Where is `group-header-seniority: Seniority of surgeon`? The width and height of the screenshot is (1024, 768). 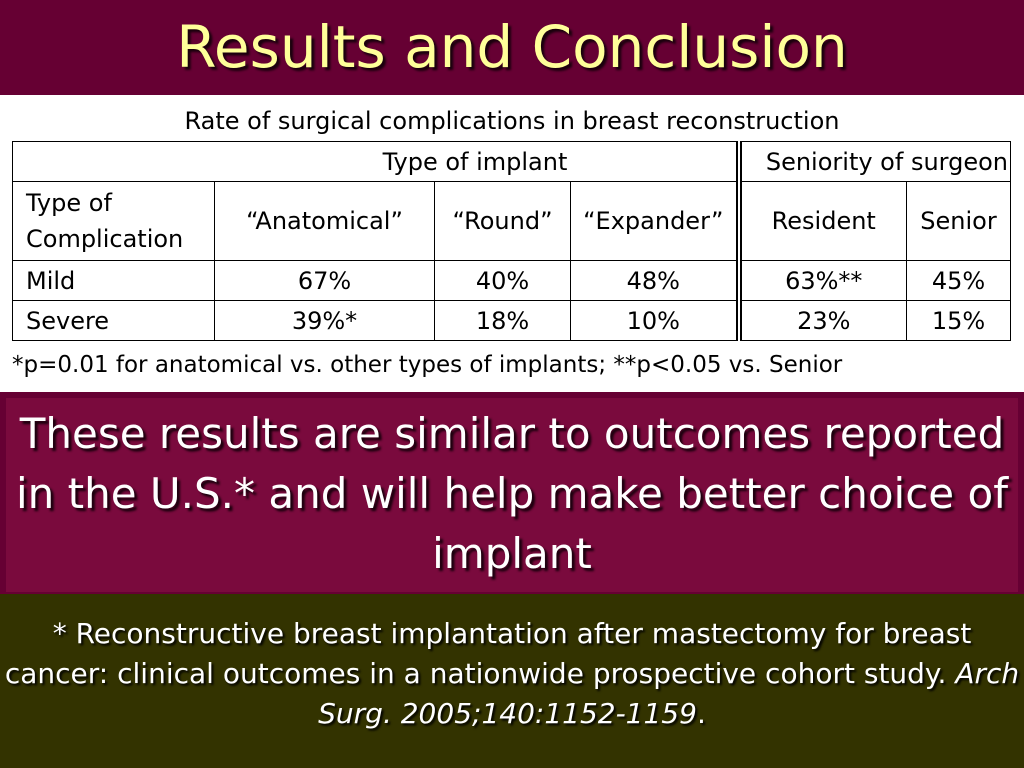
group-header-seniority: Seniority of surgeon is located at coordinates (874, 161).